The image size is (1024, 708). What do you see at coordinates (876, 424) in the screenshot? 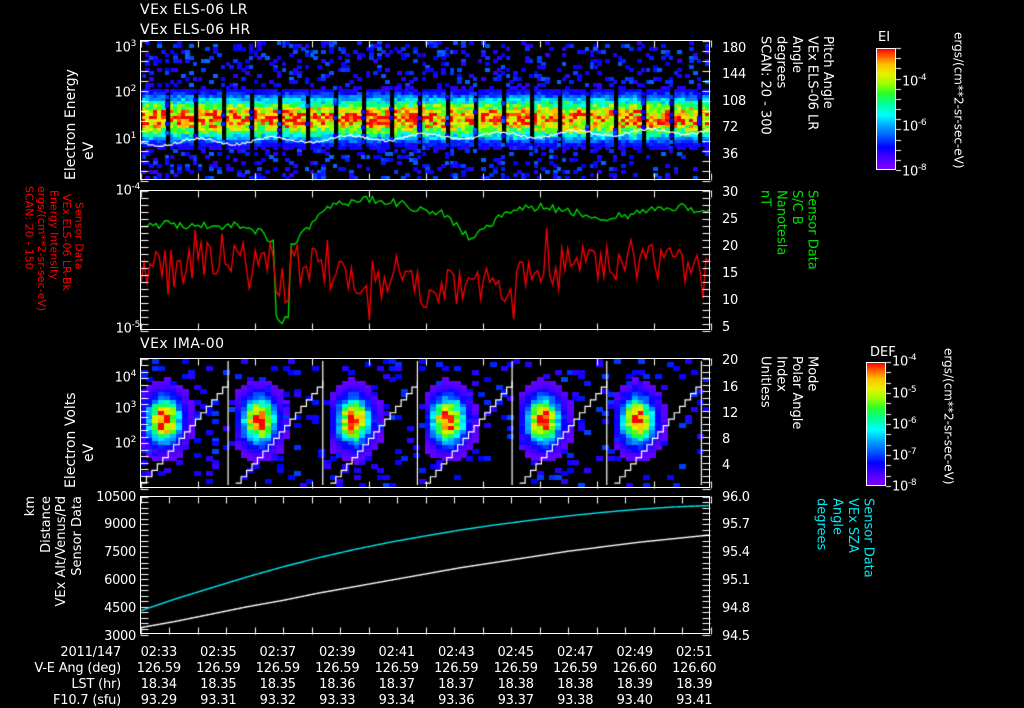
I see `panel3-colorbar` at bounding box center [876, 424].